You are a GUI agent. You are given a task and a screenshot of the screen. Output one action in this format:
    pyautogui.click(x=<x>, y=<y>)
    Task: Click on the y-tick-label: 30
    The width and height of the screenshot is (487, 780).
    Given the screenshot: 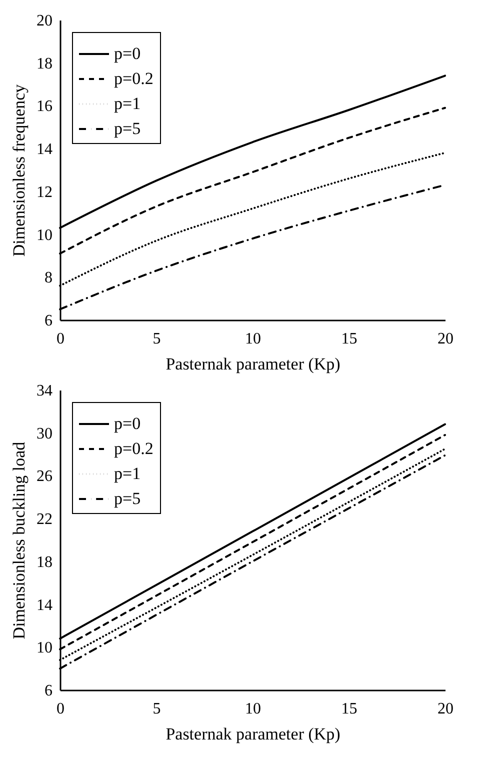 What is the action you would take?
    pyautogui.click(x=44, y=433)
    